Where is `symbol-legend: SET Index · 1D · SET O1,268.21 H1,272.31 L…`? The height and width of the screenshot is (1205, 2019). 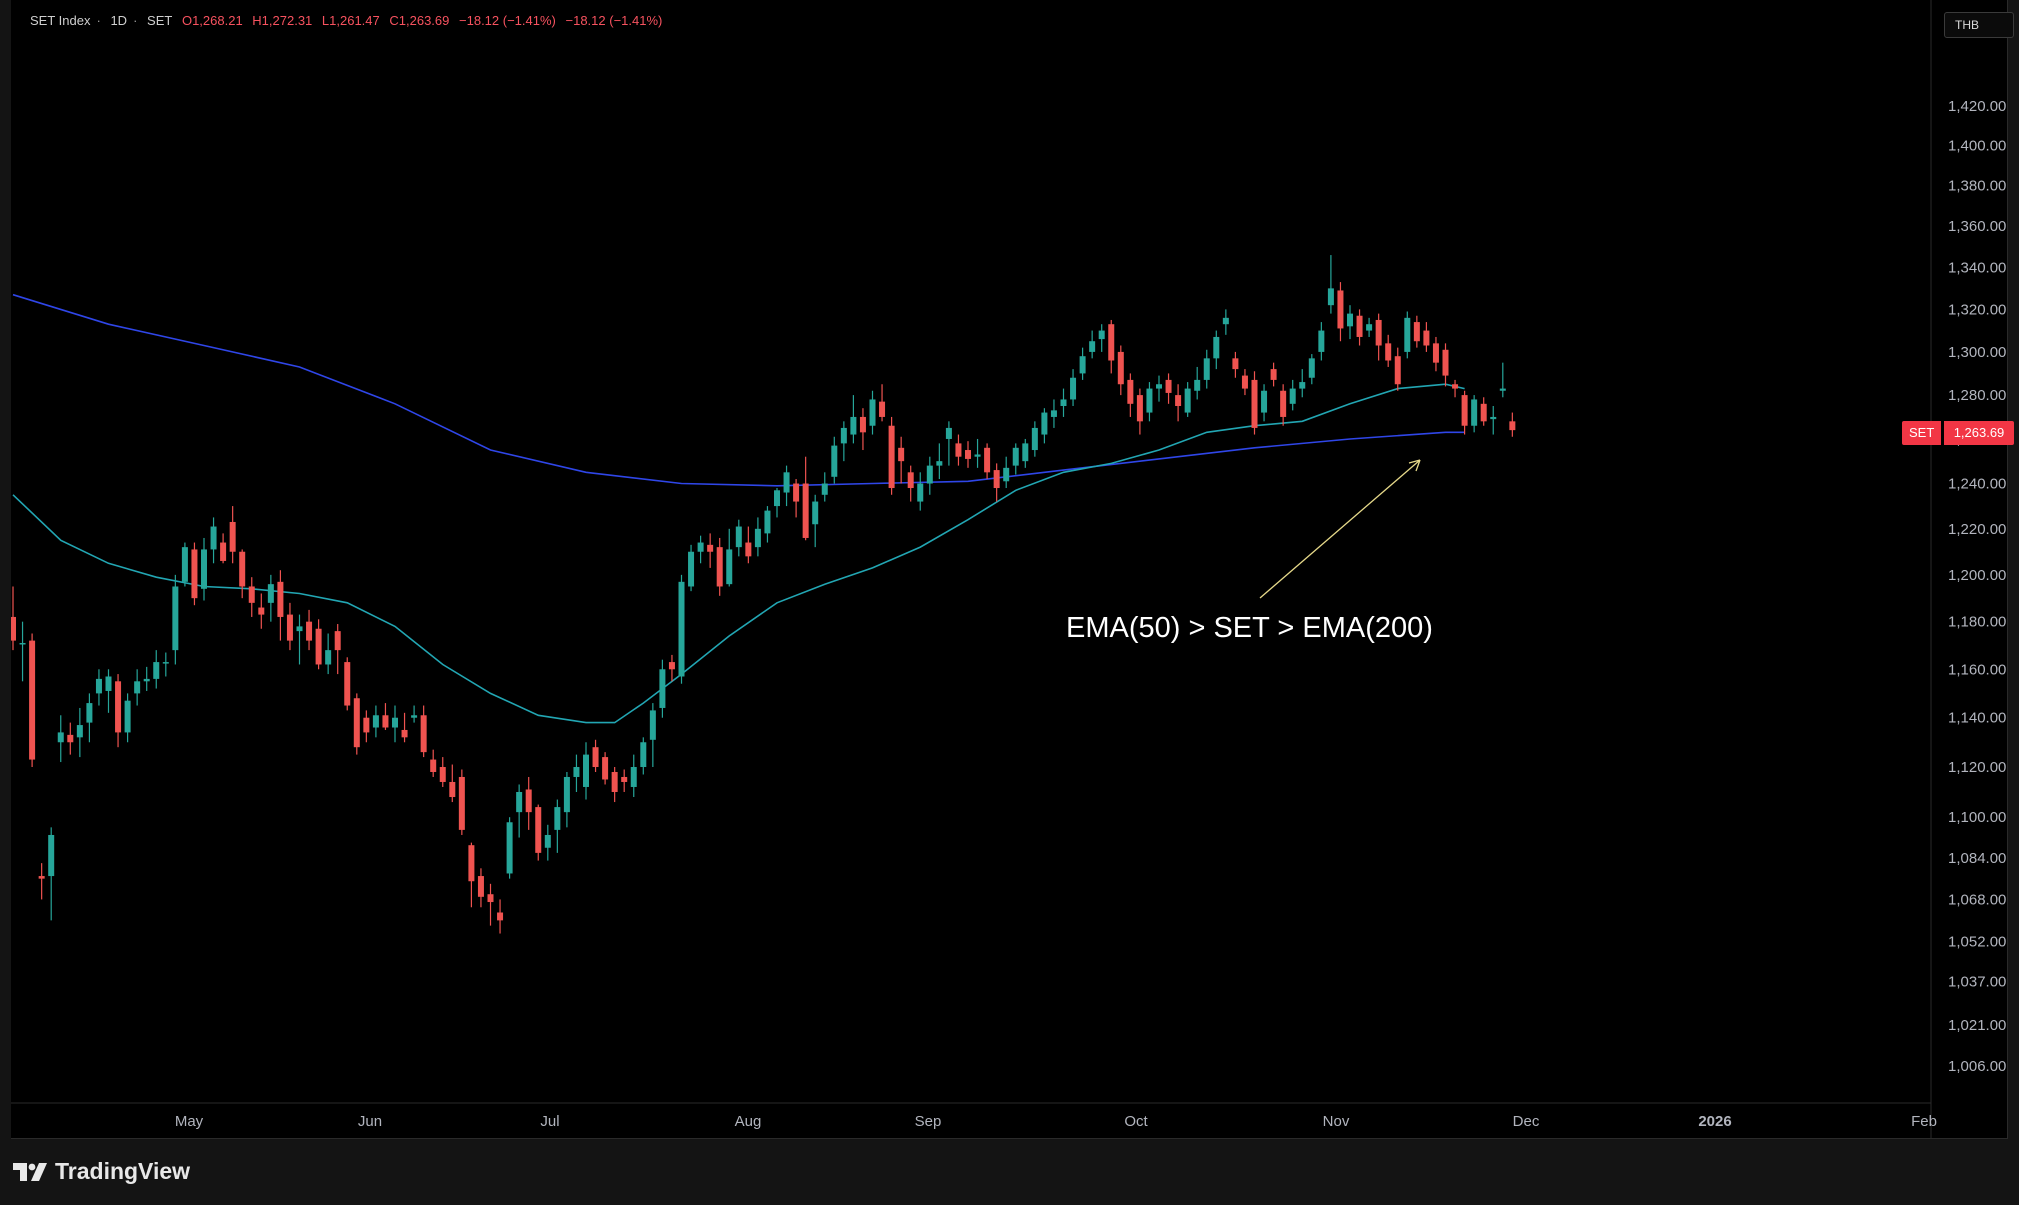 symbol-legend: SET Index · 1D · SET O1,268.21 H1,272.31 L… is located at coordinates (346, 20).